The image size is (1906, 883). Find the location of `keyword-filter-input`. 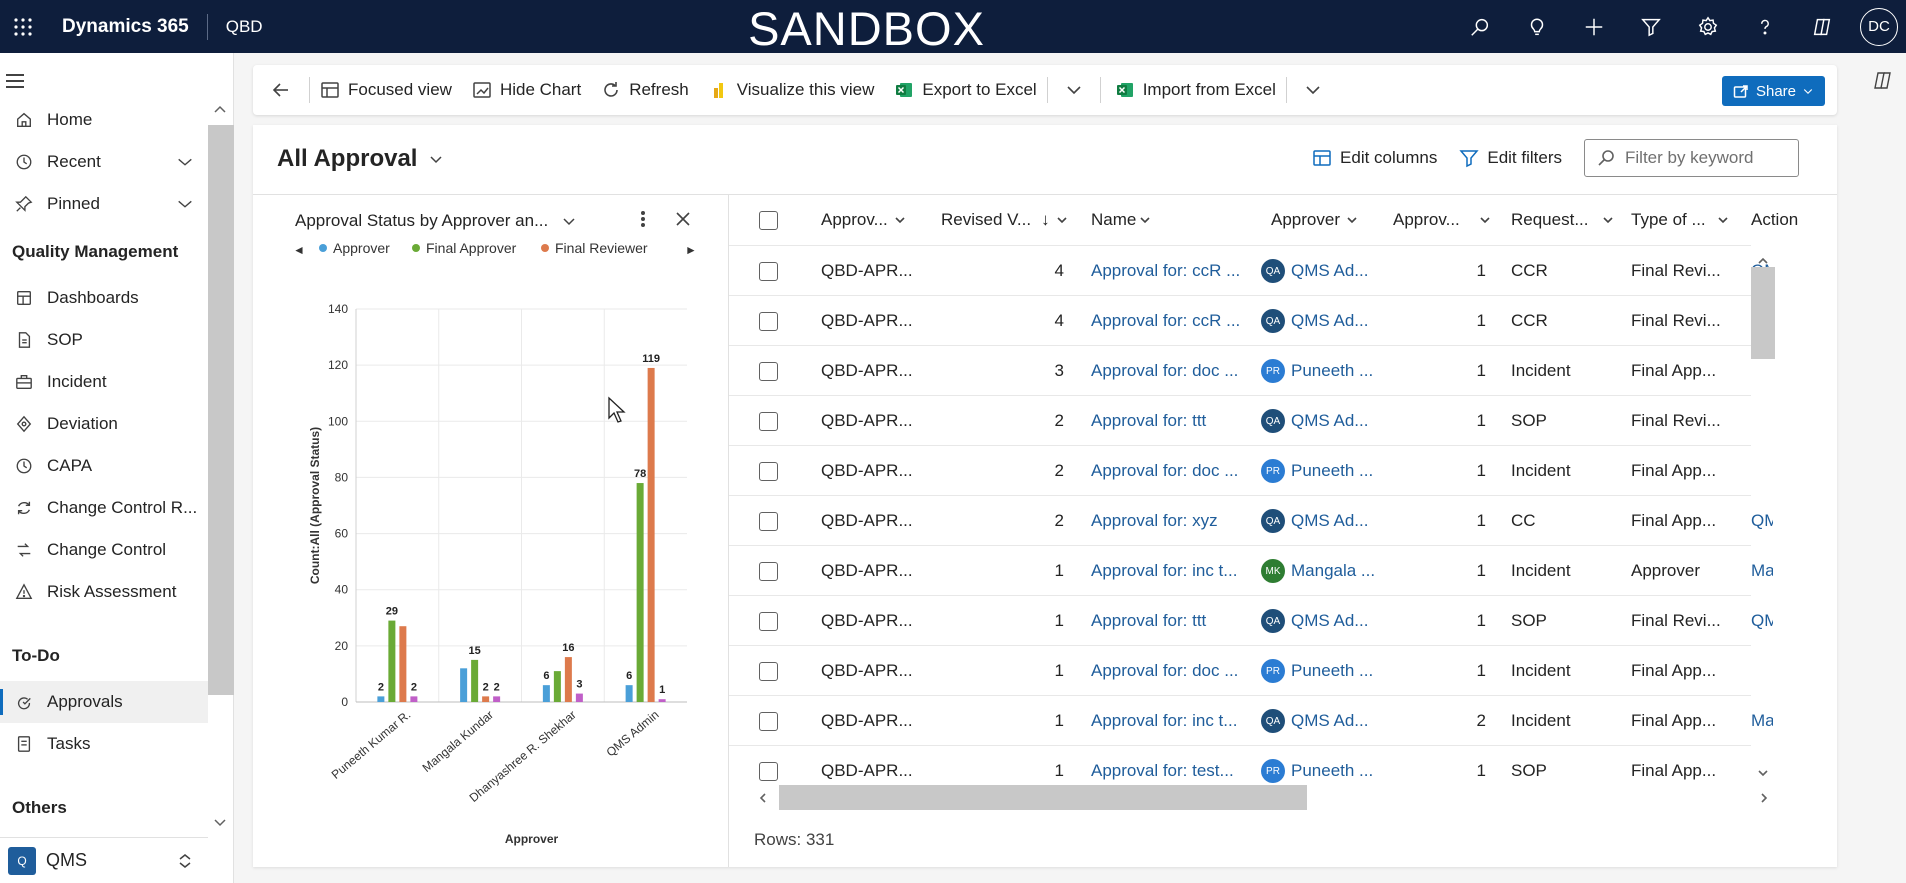

keyword-filter-input is located at coordinates (1705, 158).